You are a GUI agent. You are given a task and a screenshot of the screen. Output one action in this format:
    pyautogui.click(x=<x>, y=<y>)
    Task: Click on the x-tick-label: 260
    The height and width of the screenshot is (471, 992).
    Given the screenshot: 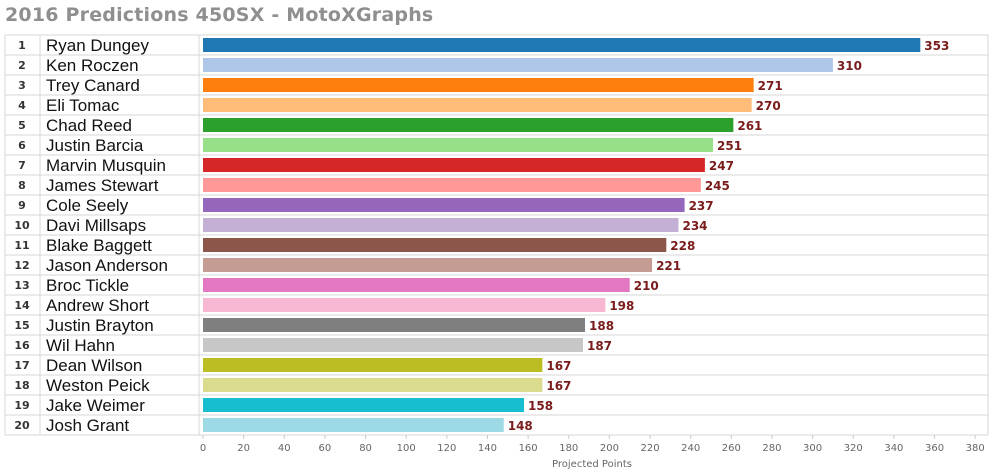 What is the action you would take?
    pyautogui.click(x=731, y=448)
    